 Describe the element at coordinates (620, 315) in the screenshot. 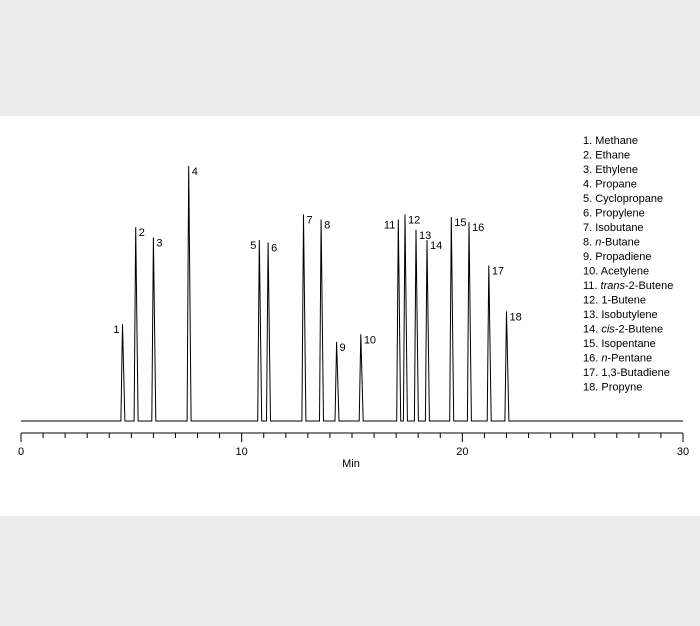

I see `legend-item-13: 13. Isobutylene` at that location.